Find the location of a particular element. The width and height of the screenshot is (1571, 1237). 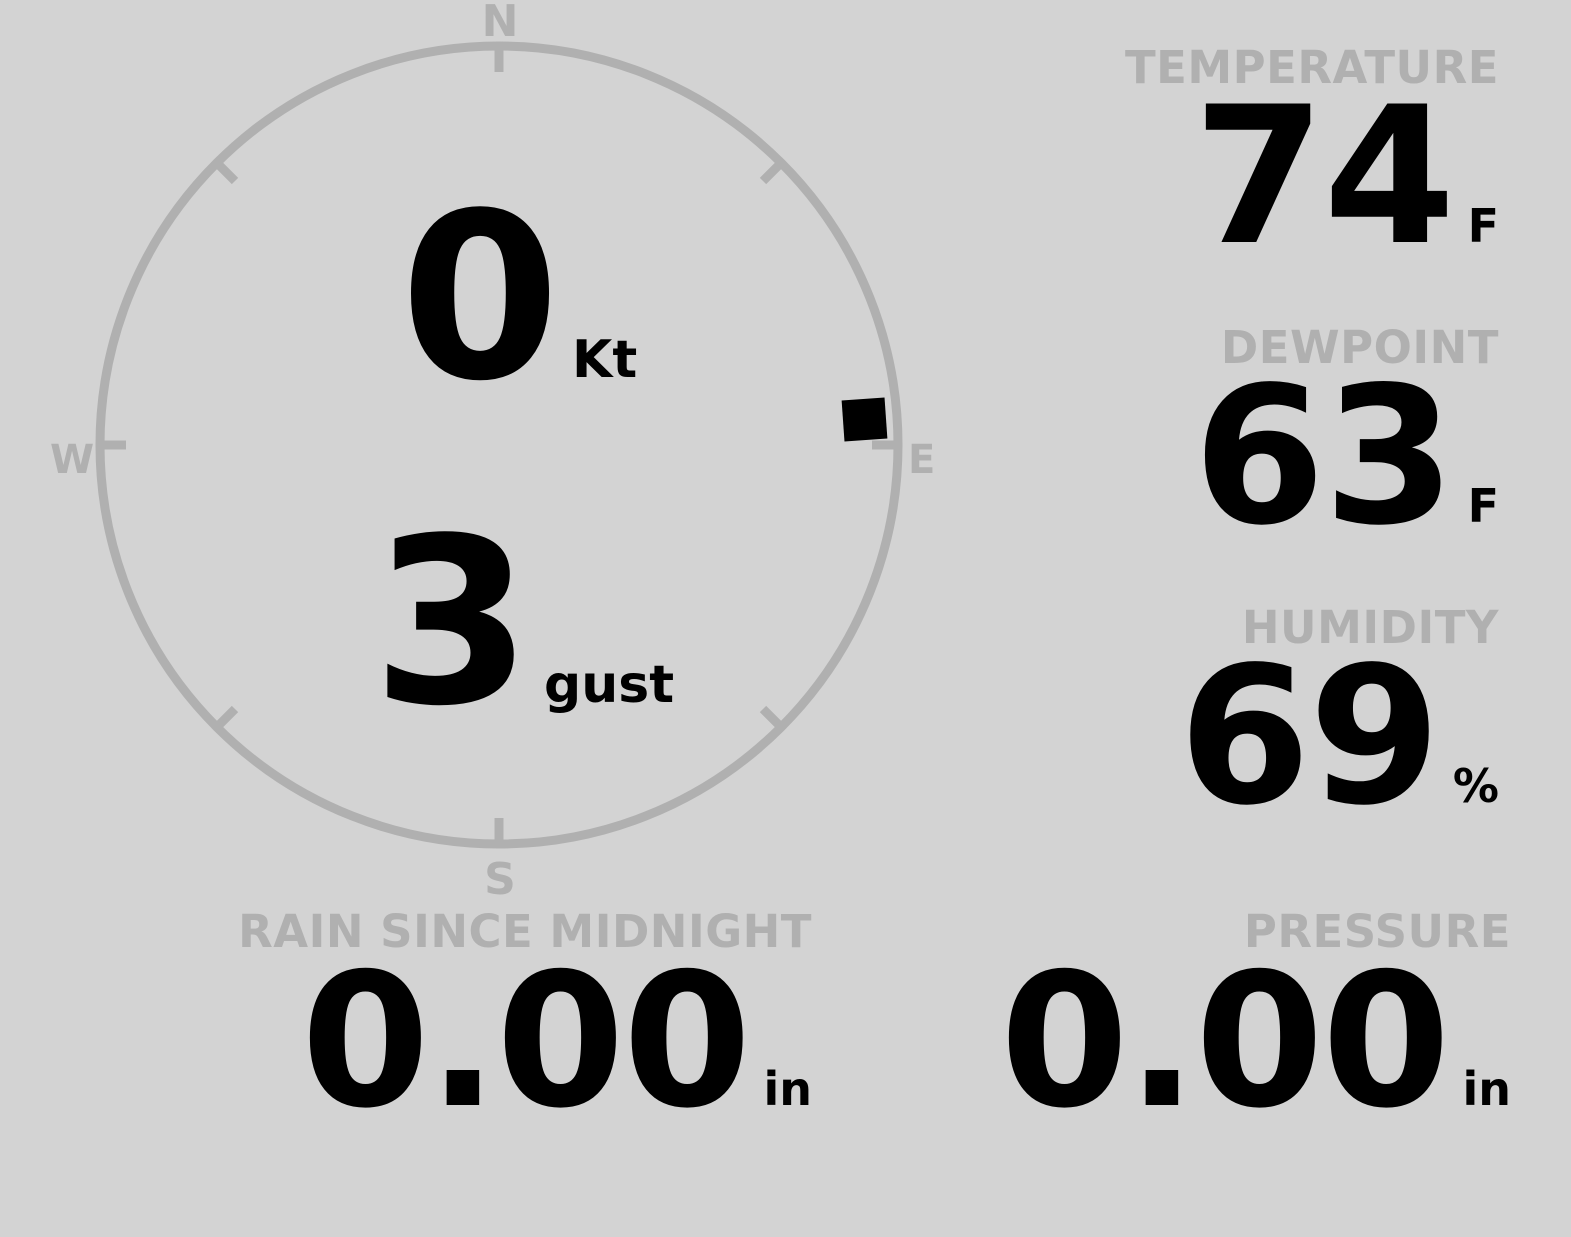

stat-value-row-temperature: 74 F is located at coordinates (1312, 176).